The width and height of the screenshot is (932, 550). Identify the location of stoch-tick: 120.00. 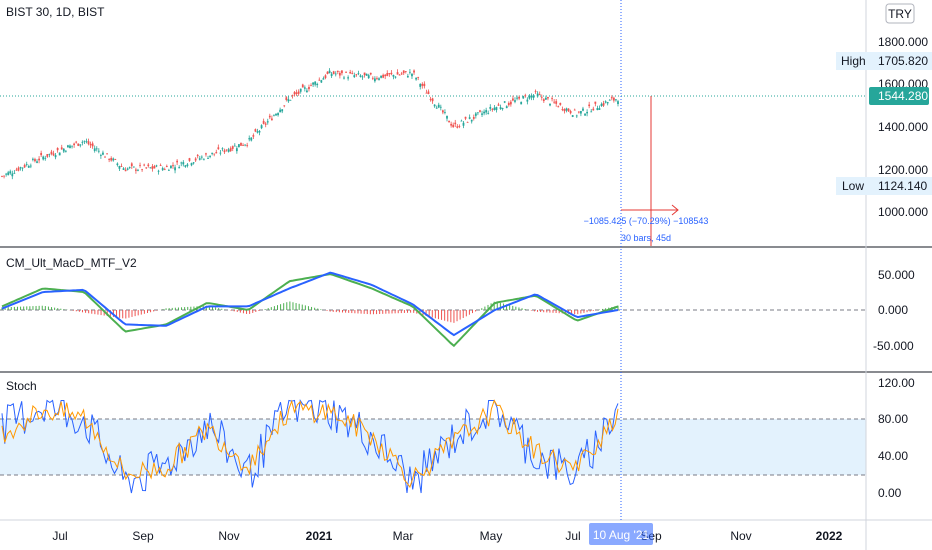
(896, 383).